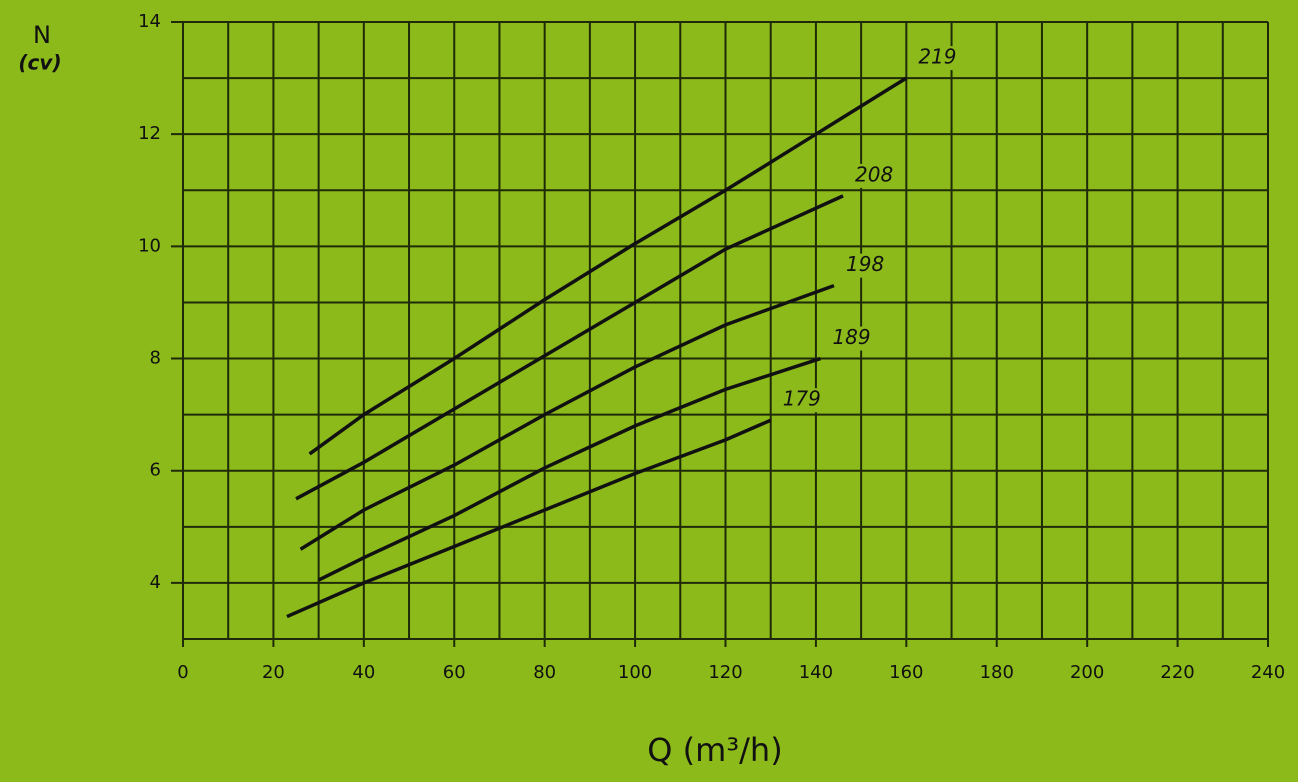  Describe the element at coordinates (42, 35) in the screenshot. I see `y-axis-title: N` at that location.